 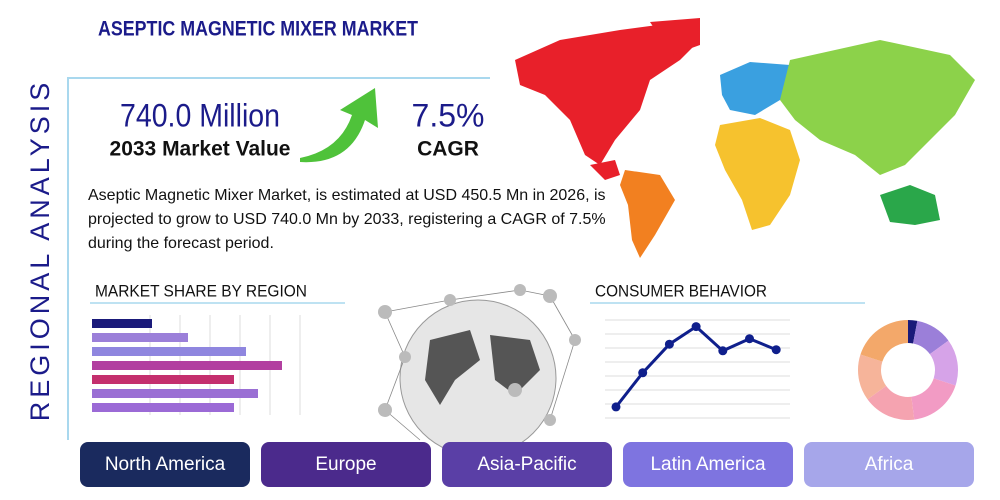 What do you see at coordinates (200, 115) in the screenshot?
I see `stat-value: 740.0 Million` at bounding box center [200, 115].